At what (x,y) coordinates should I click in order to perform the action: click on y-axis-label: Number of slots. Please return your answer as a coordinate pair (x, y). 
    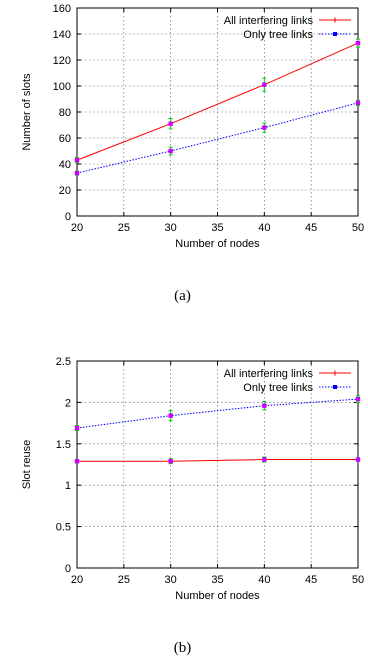
    Looking at the image, I should click on (27, 112).